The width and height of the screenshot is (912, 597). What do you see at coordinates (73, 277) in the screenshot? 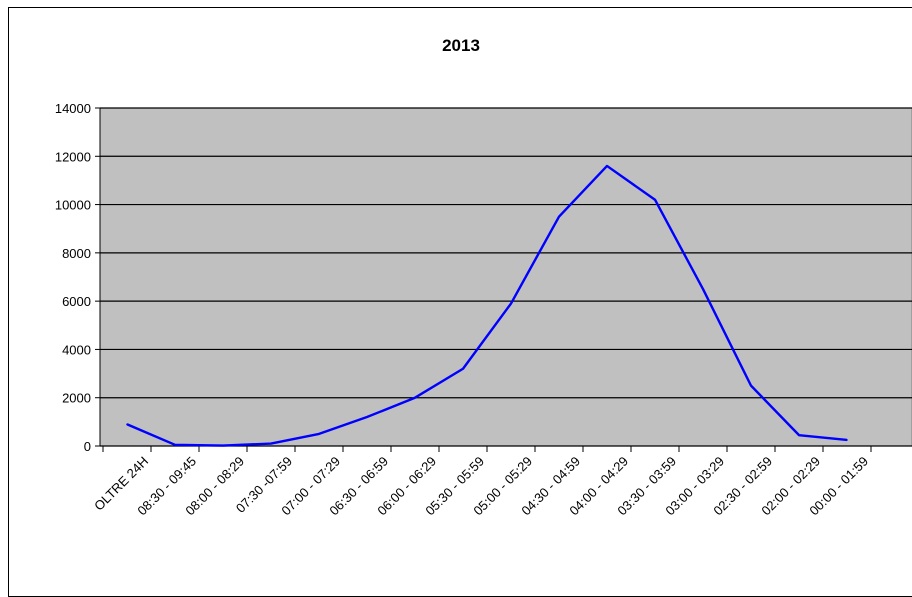
I see `y-tick-labels: 0 2000 4000 6000 8000 10000 12000 14000` at bounding box center [73, 277].